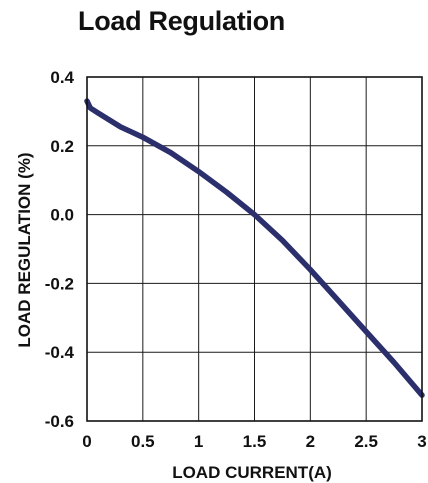 The height and width of the screenshot is (483, 428). I want to click on y-axis-label: LOAD REGULATION (%), so click(24, 249).